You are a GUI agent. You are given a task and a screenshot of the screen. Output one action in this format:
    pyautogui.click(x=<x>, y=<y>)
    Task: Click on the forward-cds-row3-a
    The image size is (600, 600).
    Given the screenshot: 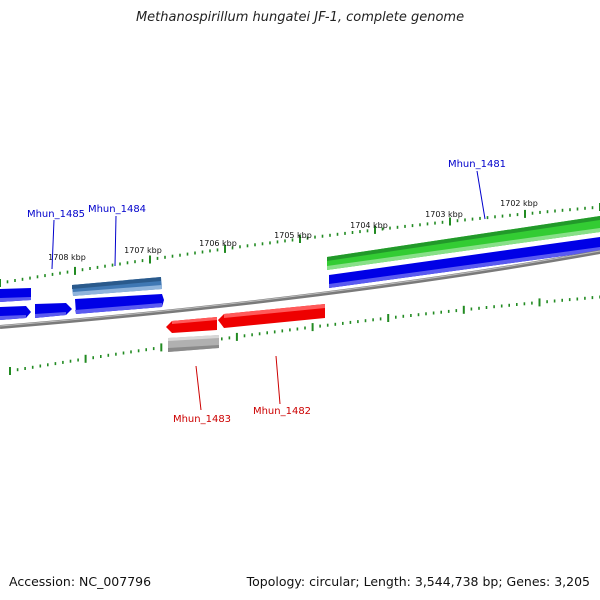 What is the action you would take?
    pyautogui.click(x=15, y=313)
    